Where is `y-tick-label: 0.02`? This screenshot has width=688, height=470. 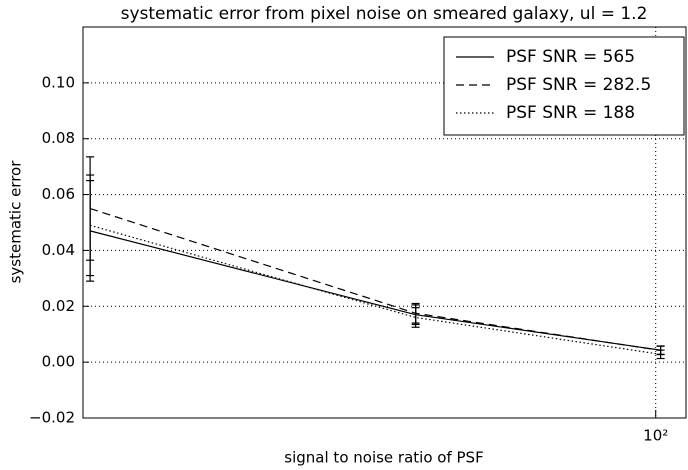 y-tick-label: 0.02 is located at coordinates (58, 306).